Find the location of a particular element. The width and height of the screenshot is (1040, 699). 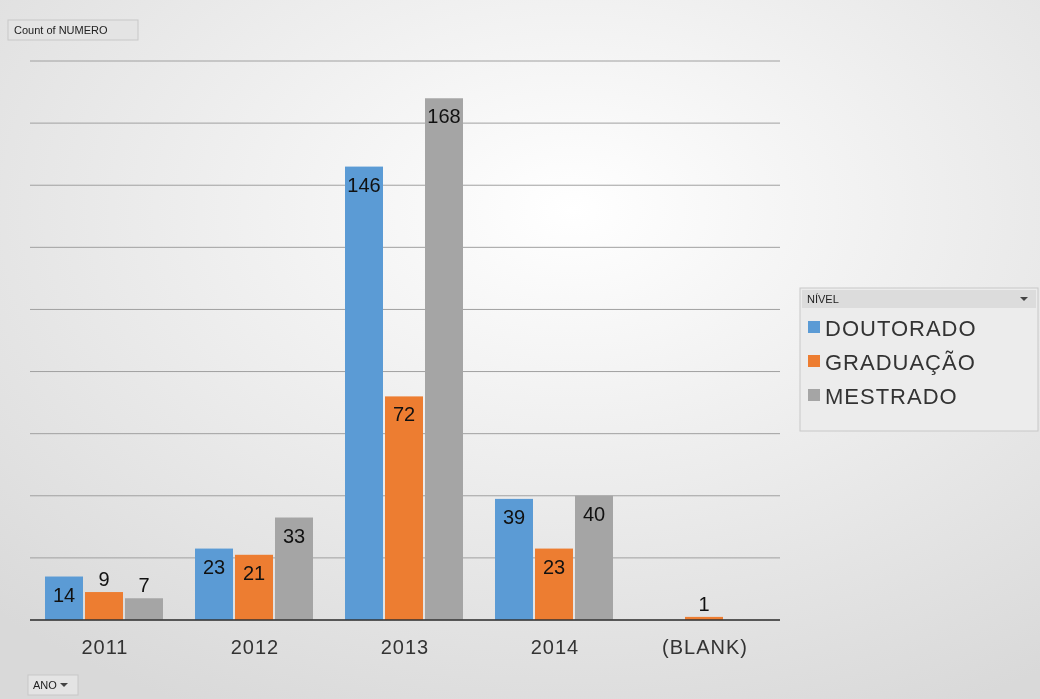

x-axis-title: ANO is located at coordinates (45, 685).